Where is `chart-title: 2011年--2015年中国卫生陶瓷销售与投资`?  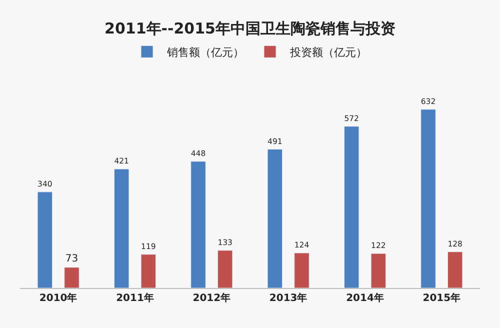 chart-title: 2011年--2015年中国卫生陶瓷销售与投资 is located at coordinates (250, 28).